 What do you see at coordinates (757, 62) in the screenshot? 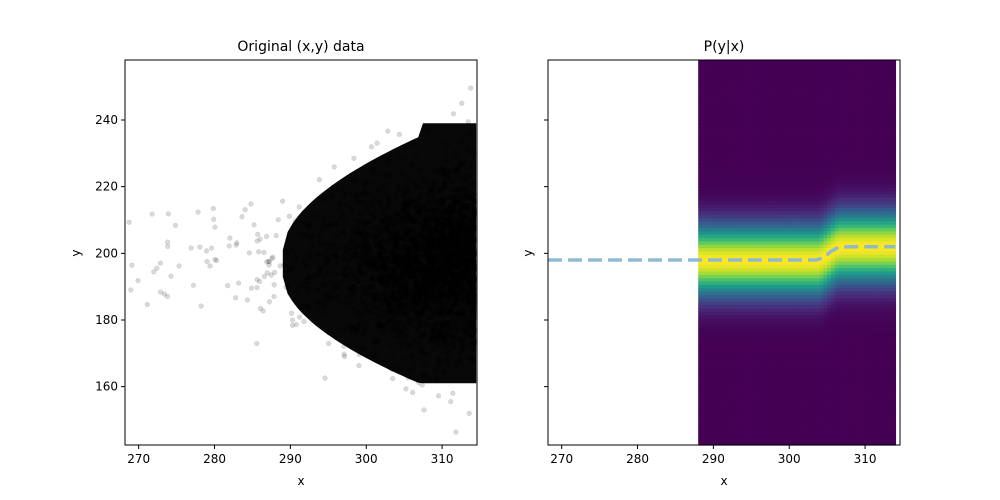
I see `heatmap-cell` at bounding box center [757, 62].